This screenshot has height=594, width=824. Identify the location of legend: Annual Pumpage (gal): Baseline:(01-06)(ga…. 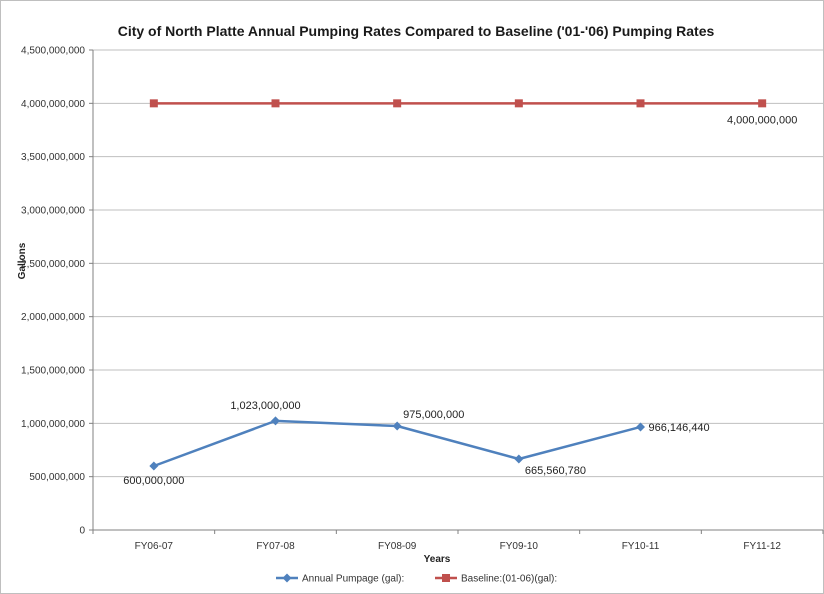
(416, 579).